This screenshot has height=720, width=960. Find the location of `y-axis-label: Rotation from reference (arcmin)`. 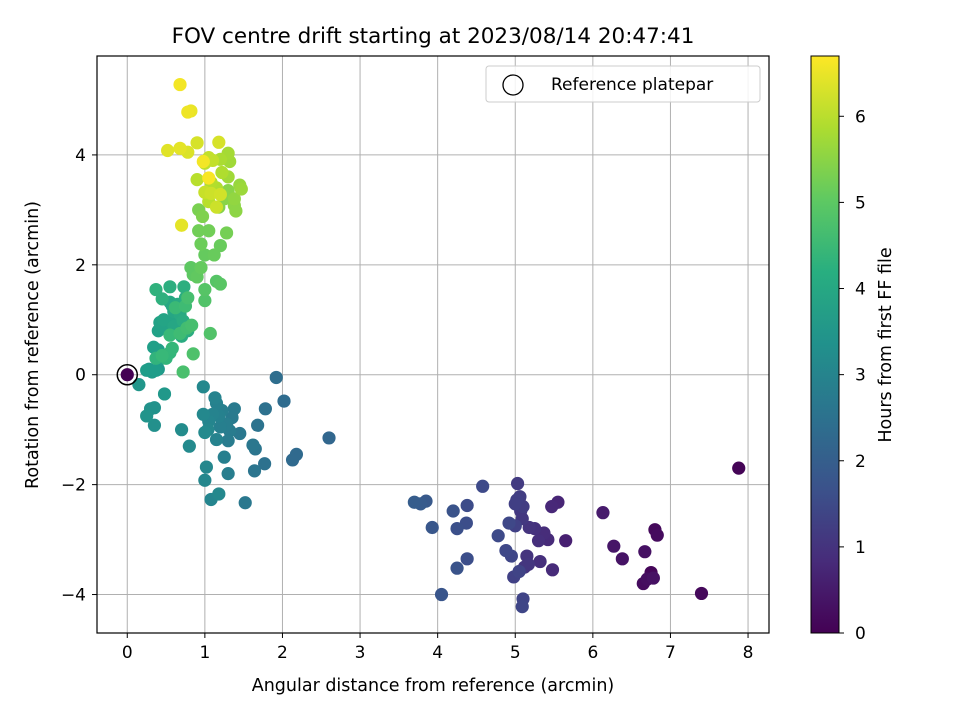

y-axis-label: Rotation from reference (arcmin) is located at coordinates (33, 345).